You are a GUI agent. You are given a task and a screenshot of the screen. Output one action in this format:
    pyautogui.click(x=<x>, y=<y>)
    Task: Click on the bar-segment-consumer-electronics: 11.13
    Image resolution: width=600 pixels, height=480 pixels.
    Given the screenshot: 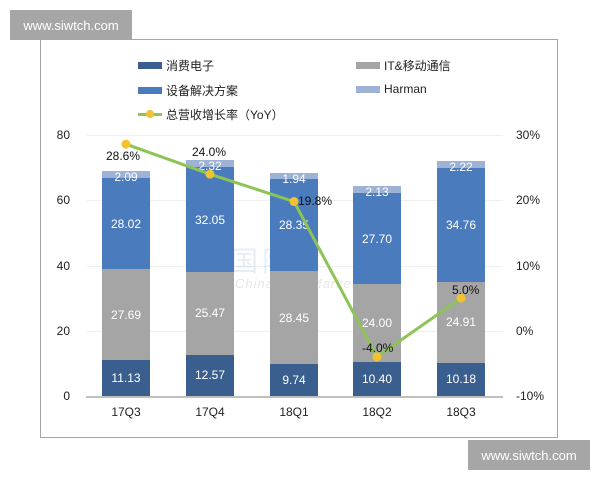 What is the action you would take?
    pyautogui.click(x=126, y=377)
    